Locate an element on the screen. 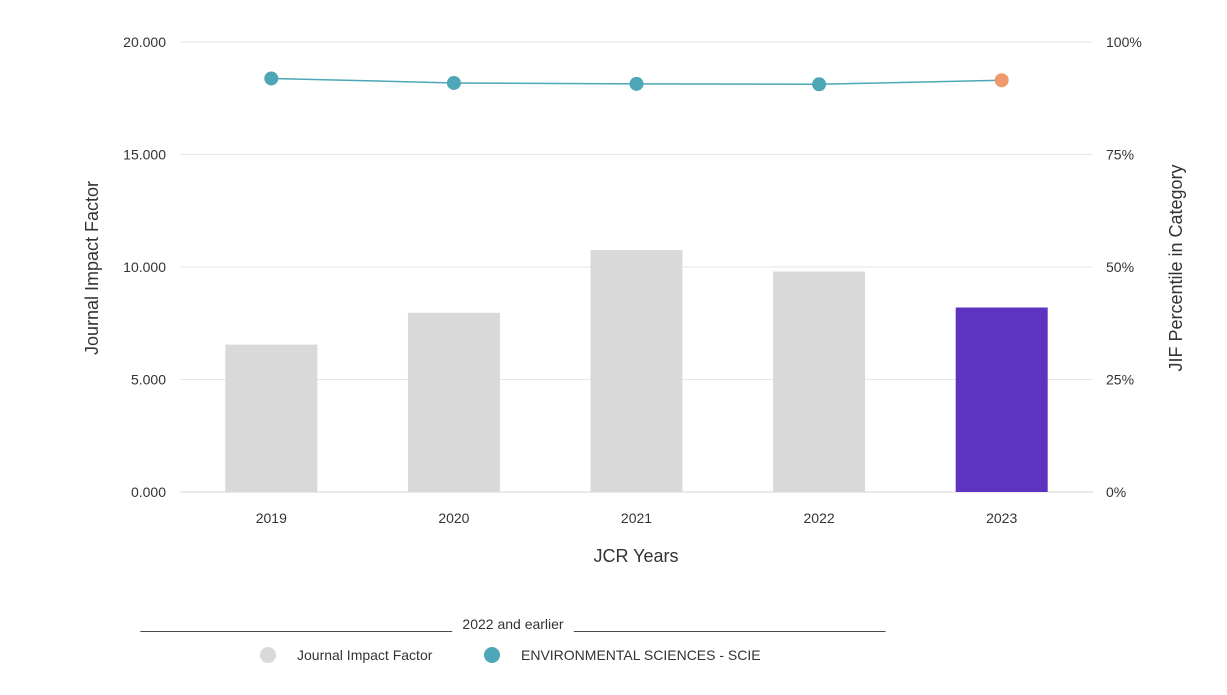 The height and width of the screenshot is (695, 1227). bar-2021 is located at coordinates (636, 371).